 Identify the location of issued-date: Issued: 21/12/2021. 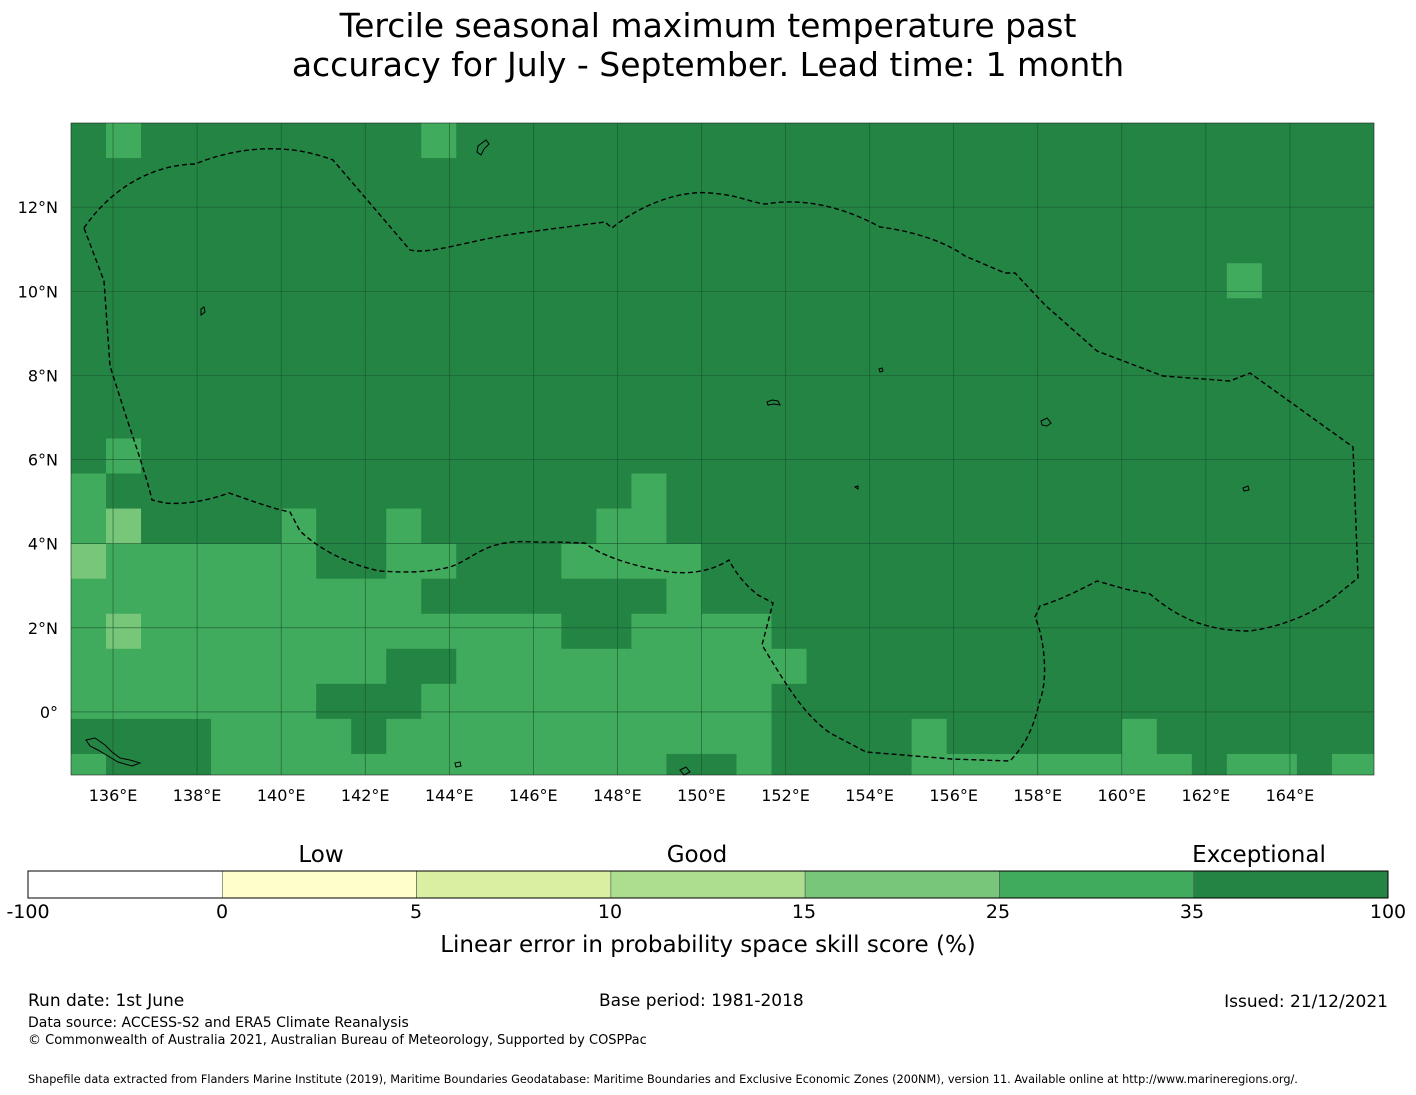
(1306, 1002).